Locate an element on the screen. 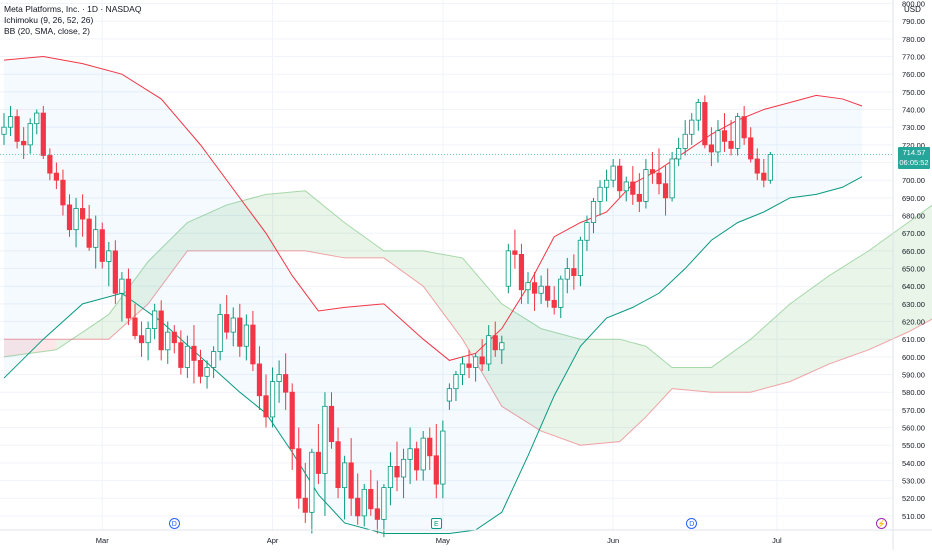  price-tick-label: 720.00 is located at coordinates (913, 145).